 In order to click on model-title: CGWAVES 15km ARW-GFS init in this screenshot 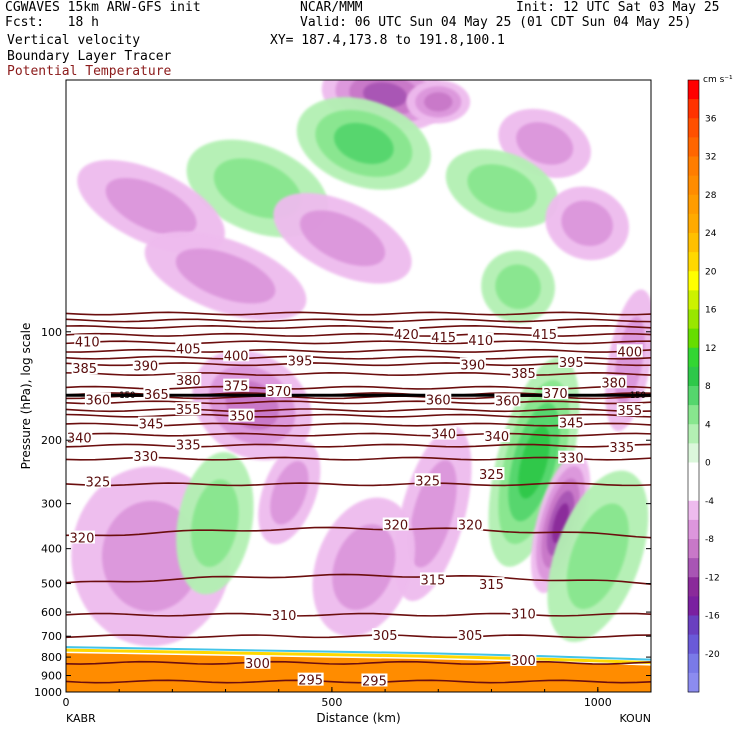, I will do `click(103, 7)`.